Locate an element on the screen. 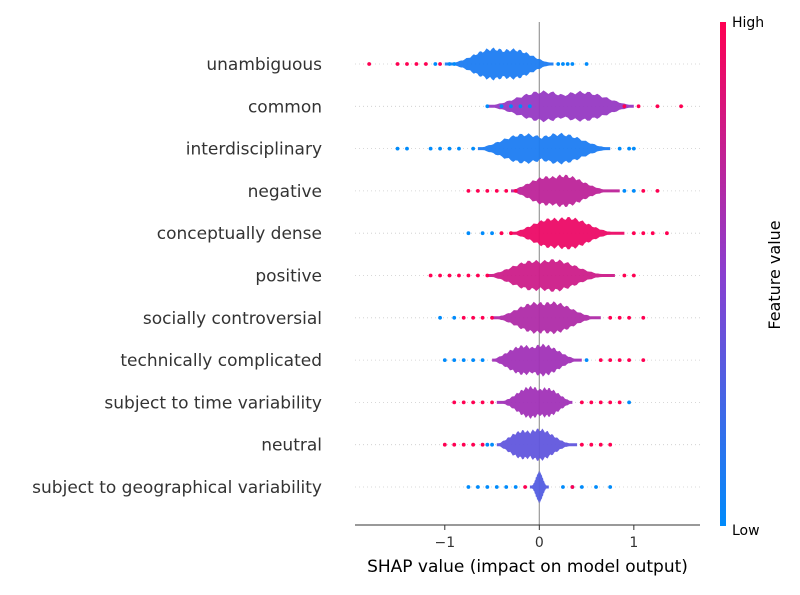  x-tick-label: −1 is located at coordinates (444, 543).